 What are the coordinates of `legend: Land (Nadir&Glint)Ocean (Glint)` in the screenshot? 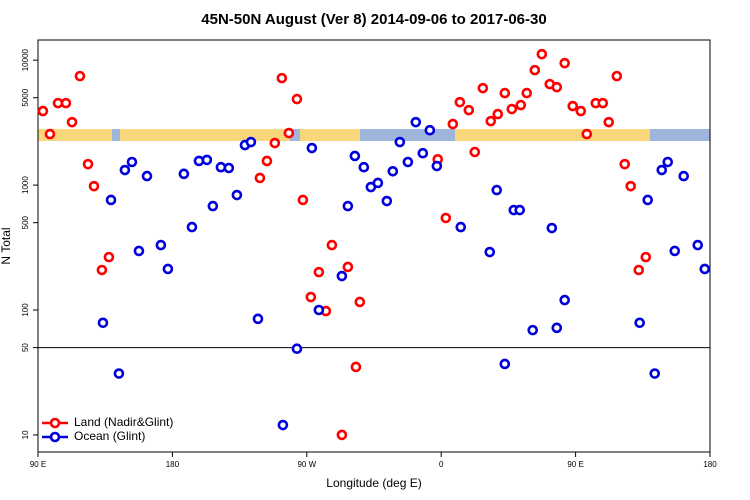 It's located at (107, 429).